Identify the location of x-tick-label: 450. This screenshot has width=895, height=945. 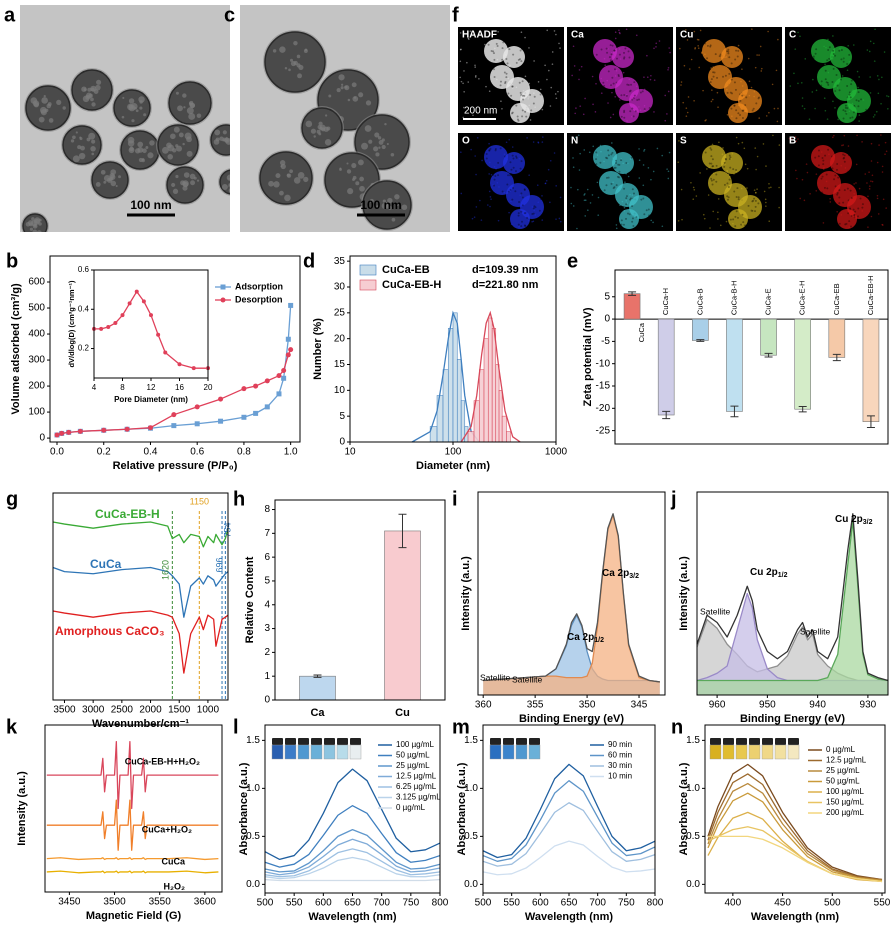
(782, 903).